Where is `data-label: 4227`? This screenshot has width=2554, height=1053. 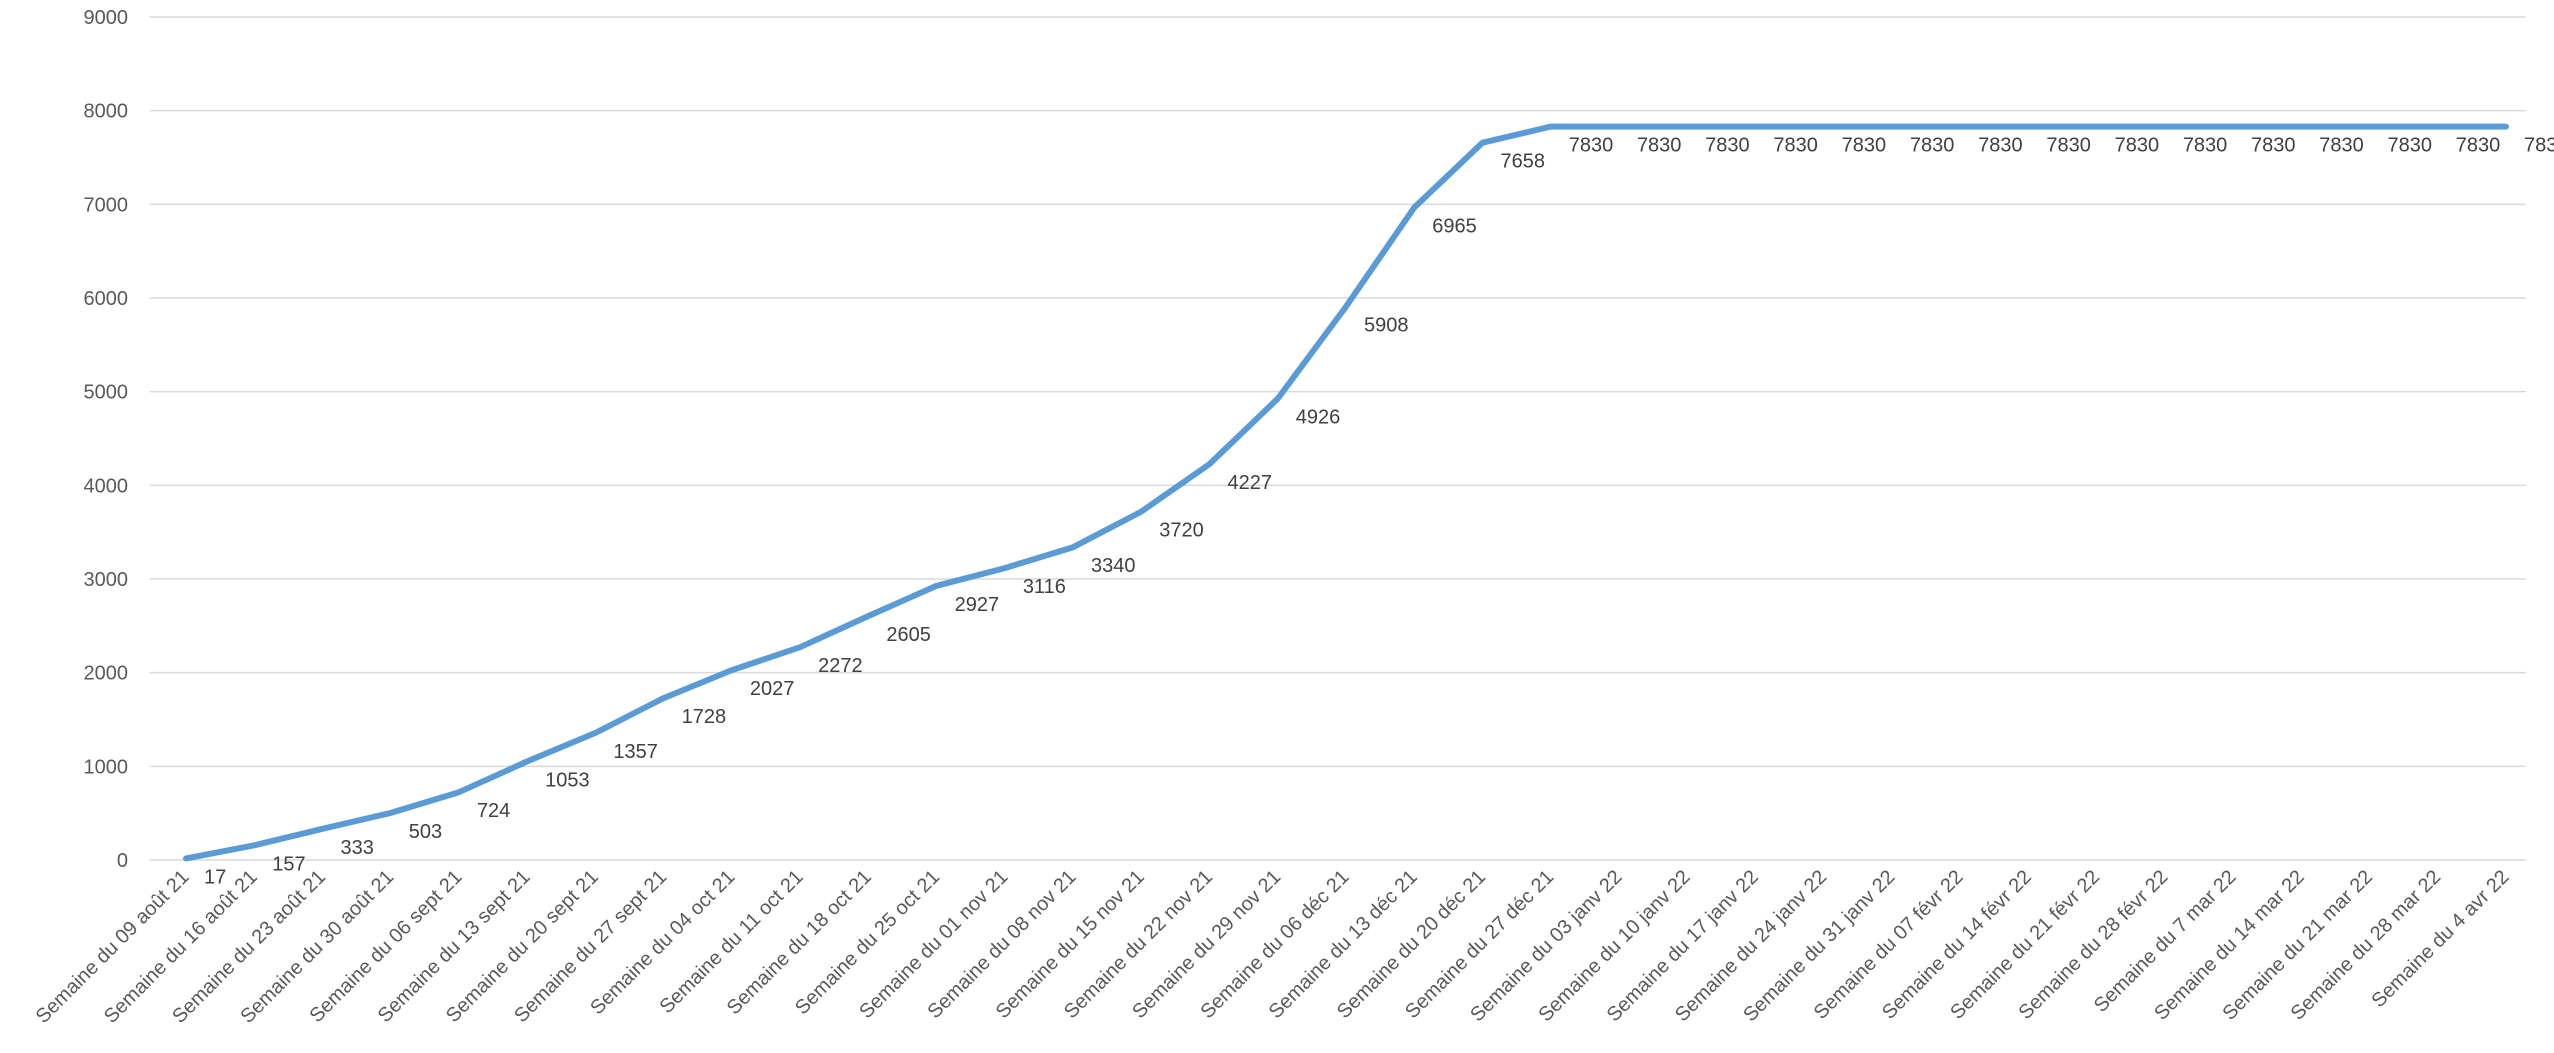
data-label: 4227 is located at coordinates (1250, 483).